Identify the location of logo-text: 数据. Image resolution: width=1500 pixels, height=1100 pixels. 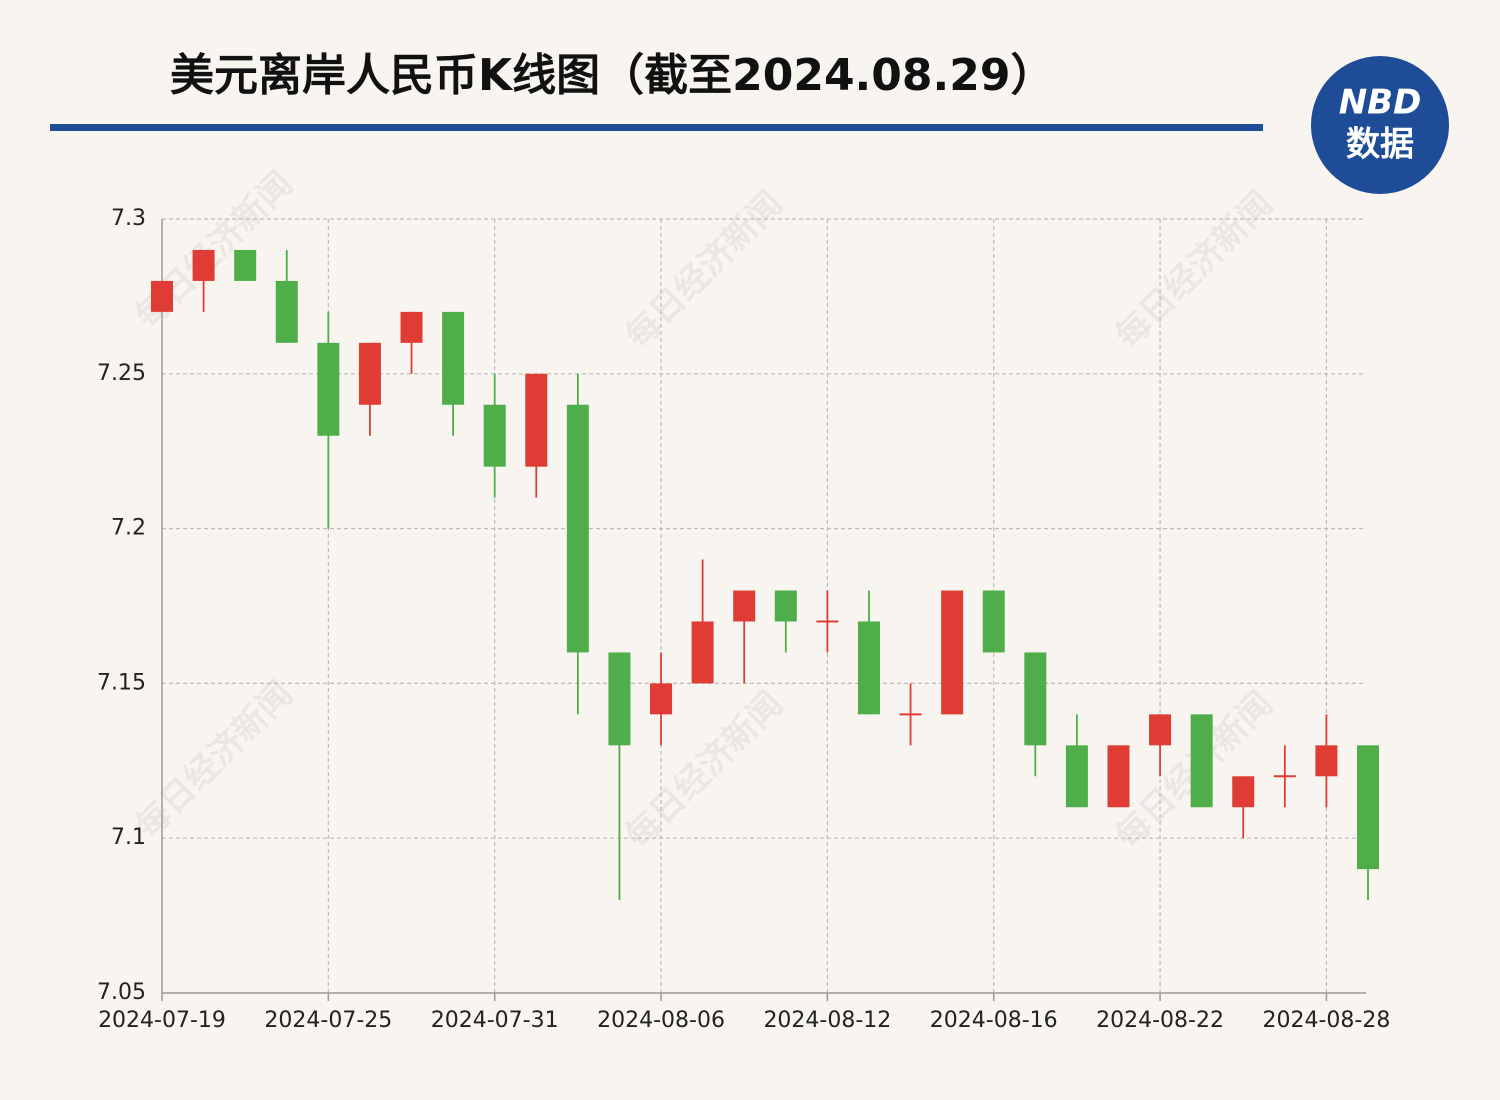
(1380, 145).